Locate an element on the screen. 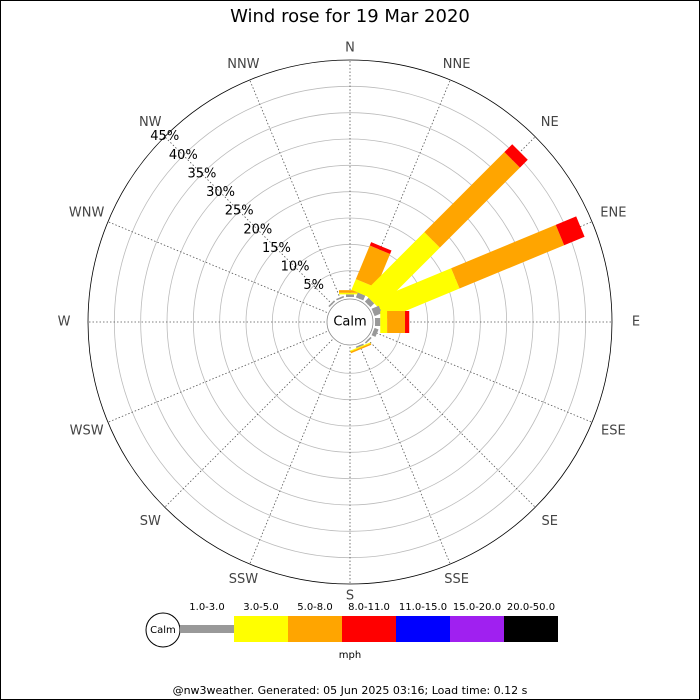 The height and width of the screenshot is (700, 700). r-tick-label: 10% is located at coordinates (295, 267).